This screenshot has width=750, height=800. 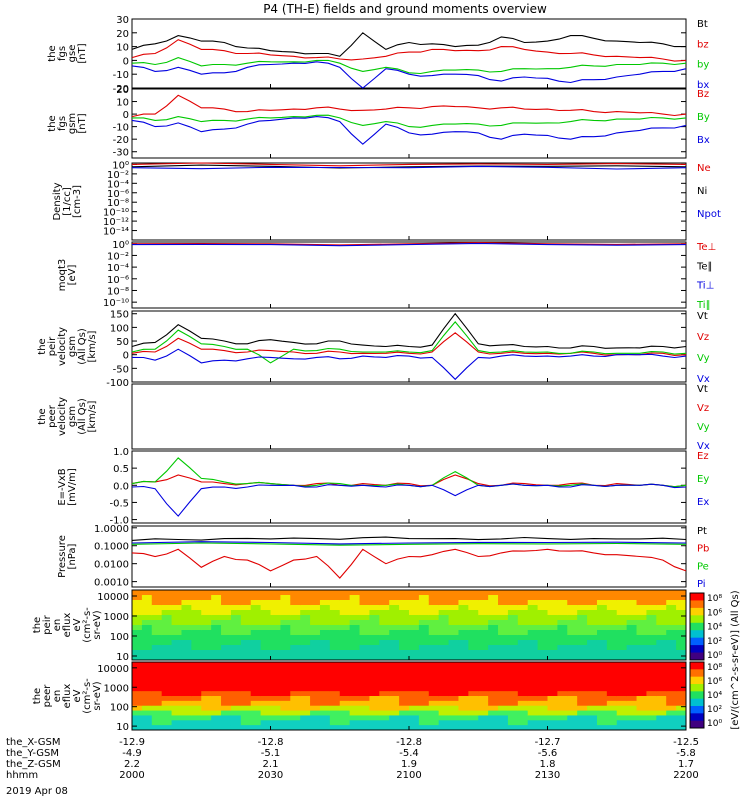 What do you see at coordinates (116, 688) in the screenshot?
I see `y-tick-label: 1000` at bounding box center [116, 688].